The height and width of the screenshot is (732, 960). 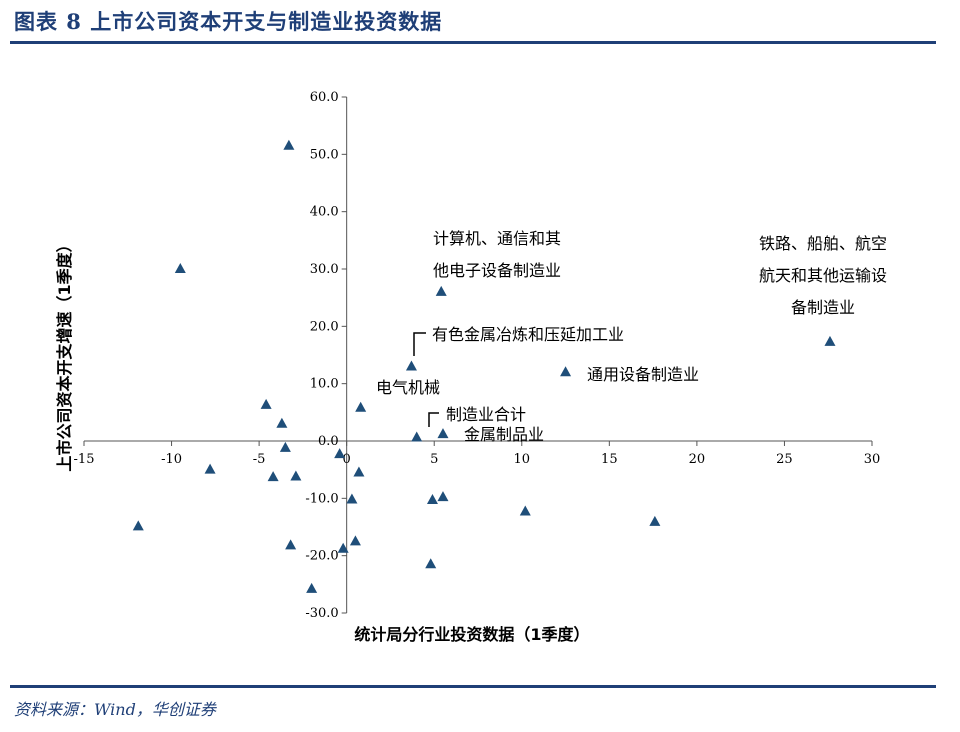 What do you see at coordinates (434, 459) in the screenshot?
I see `x-tick-label: 5` at bounding box center [434, 459].